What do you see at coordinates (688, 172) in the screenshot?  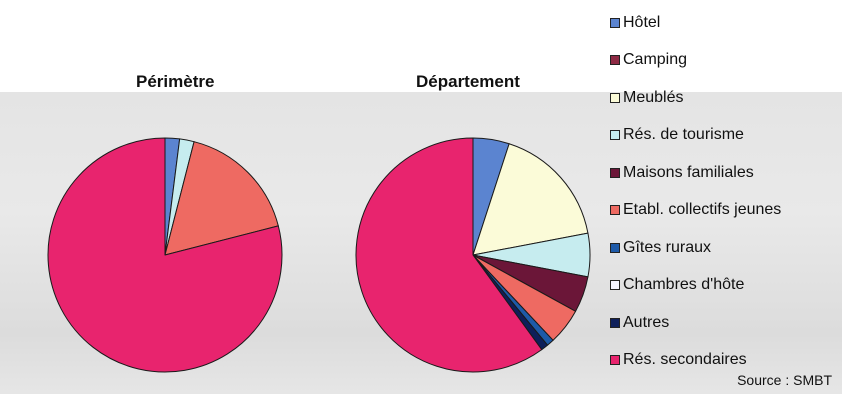 I see `legend-label: Maisons familiales` at bounding box center [688, 172].